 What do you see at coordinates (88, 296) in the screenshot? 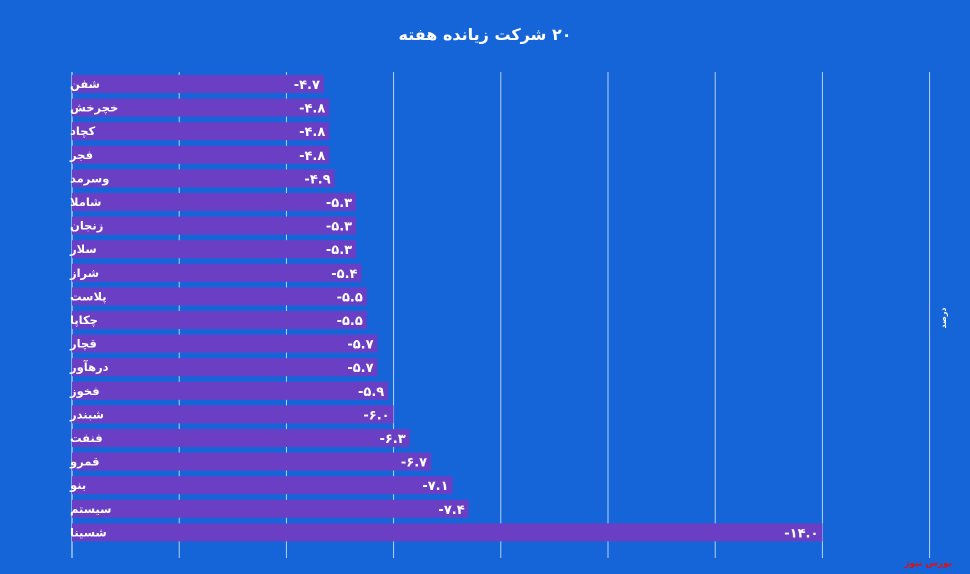
I see `category-label: پلاست` at bounding box center [88, 296].